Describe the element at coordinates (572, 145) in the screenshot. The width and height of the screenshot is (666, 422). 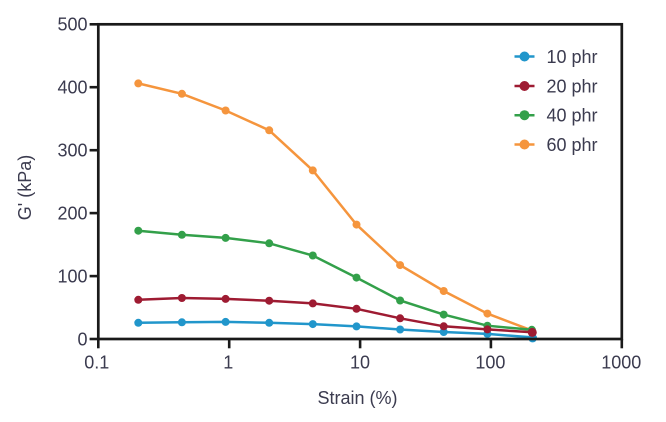
I see `svg-text: 60 phr` at that location.